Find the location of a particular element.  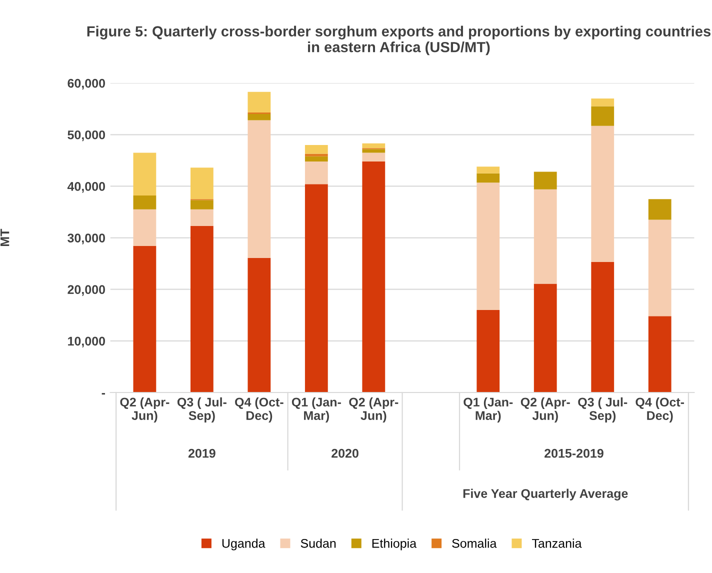

y-tick-label: 60,000 is located at coordinates (86, 84).